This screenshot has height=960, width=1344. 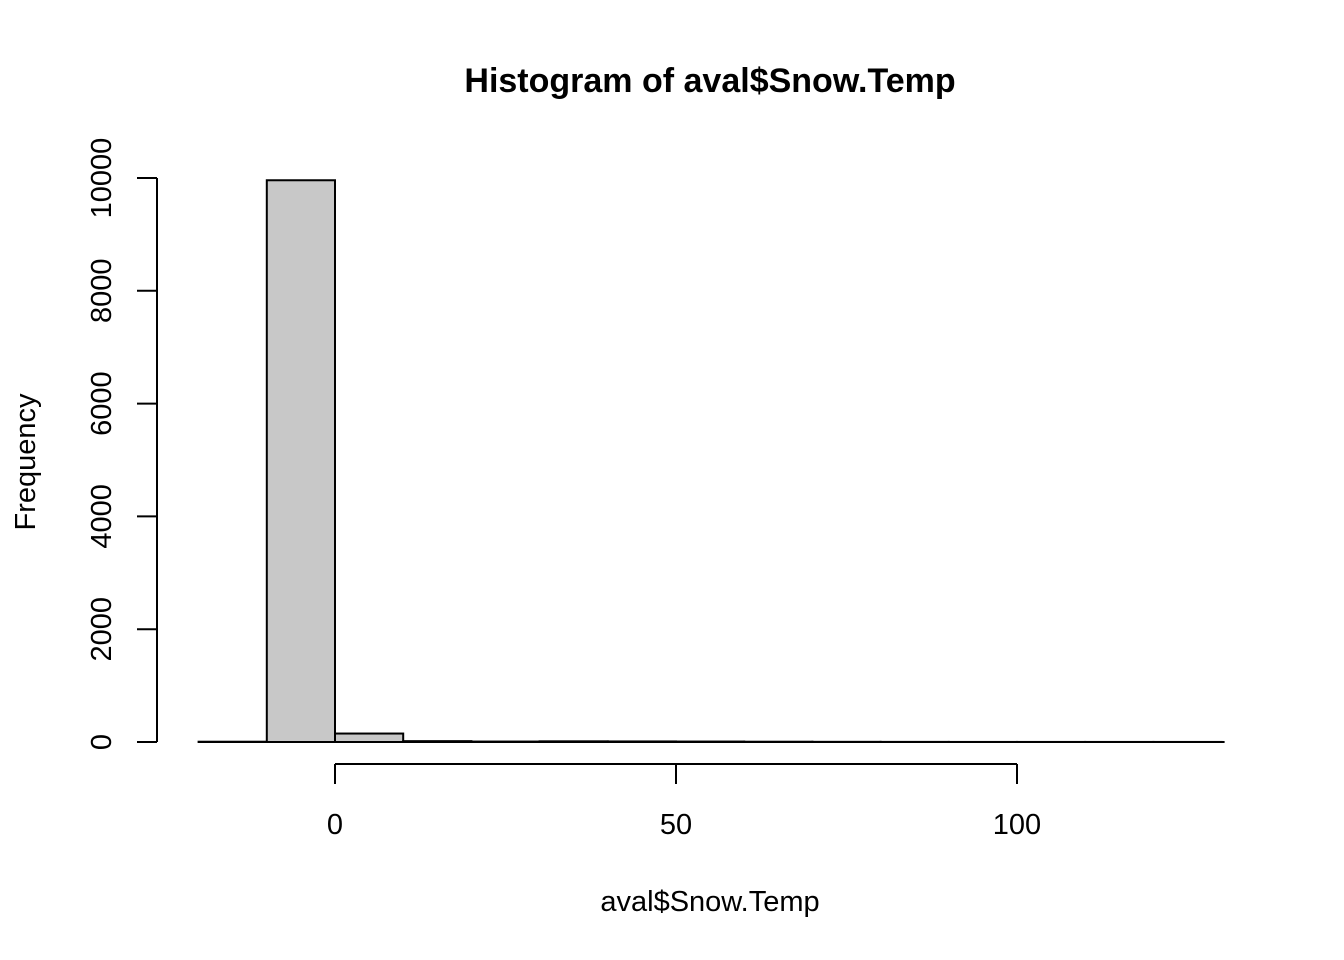 What do you see at coordinates (102, 403) in the screenshot?
I see `y-tick-label: 6000` at bounding box center [102, 403].